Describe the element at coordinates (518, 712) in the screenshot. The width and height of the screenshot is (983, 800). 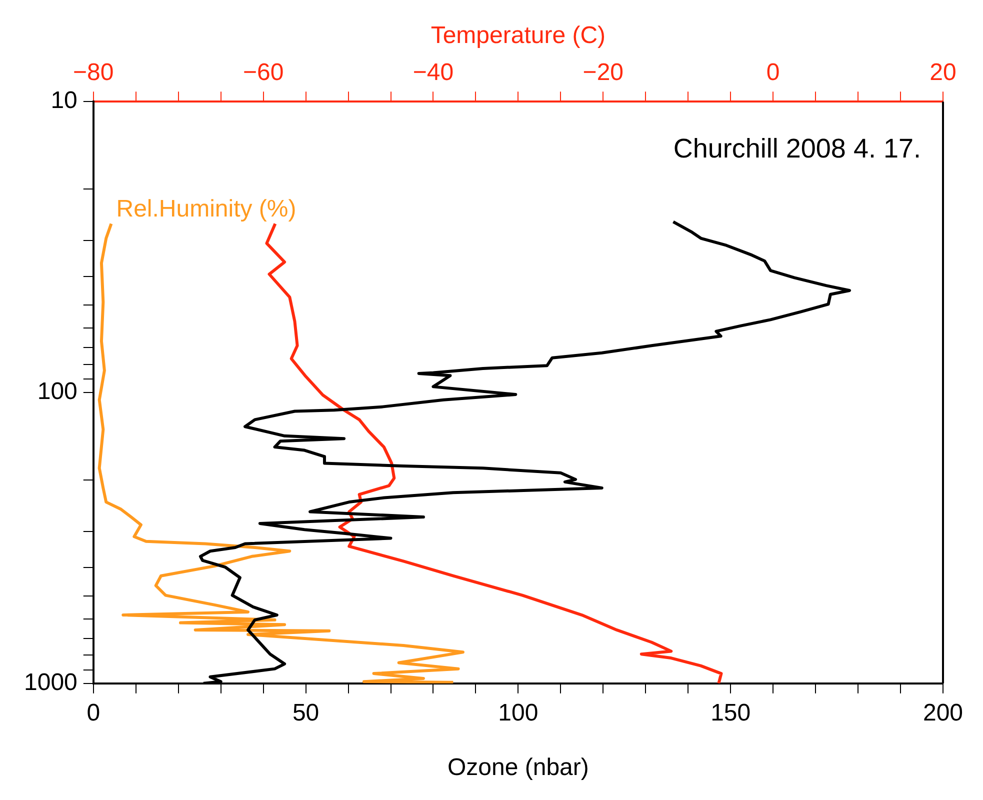
I see `x-tick-label: 100` at that location.